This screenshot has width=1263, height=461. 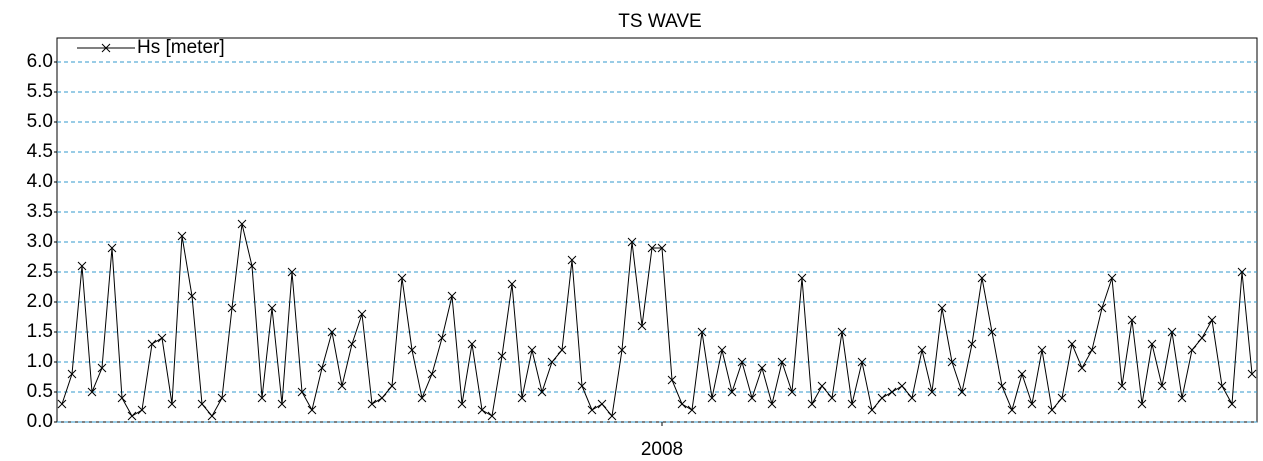 I want to click on x-tick-label: 2008, so click(x=662, y=449).